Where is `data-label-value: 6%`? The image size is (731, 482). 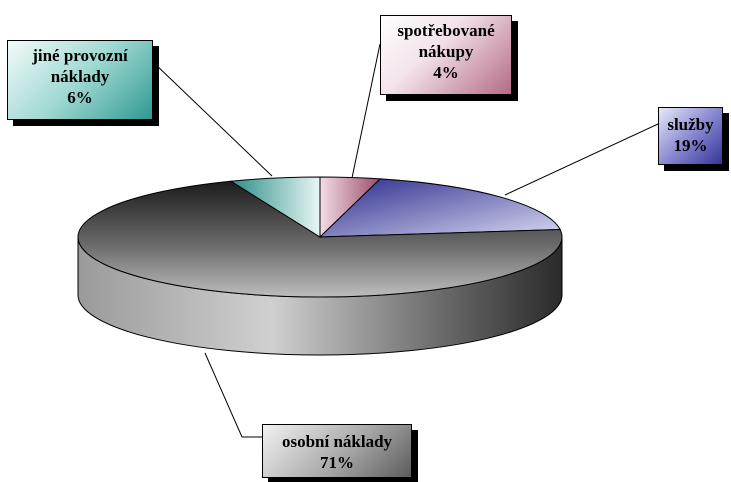
data-label-value: 6% is located at coordinates (80, 97).